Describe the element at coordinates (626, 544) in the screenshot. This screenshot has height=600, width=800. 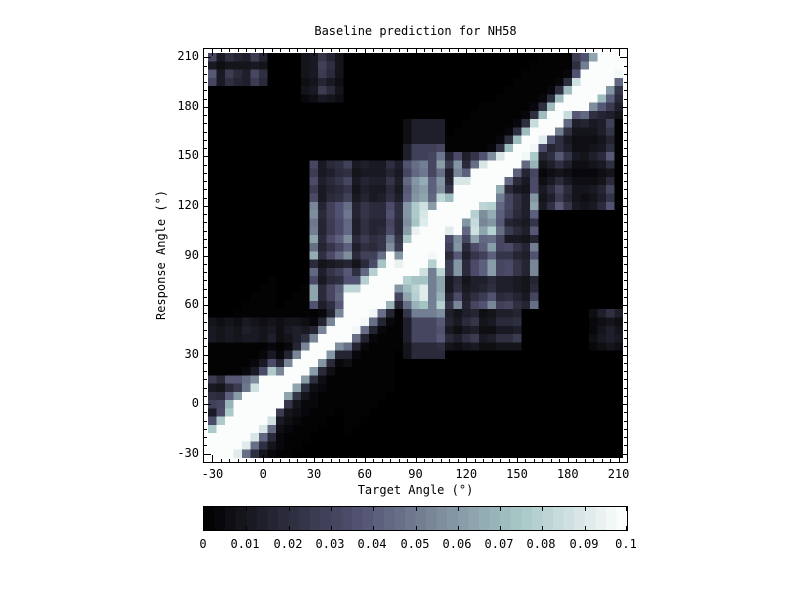
I see `colorbar-tick-label: 0.1` at that location.